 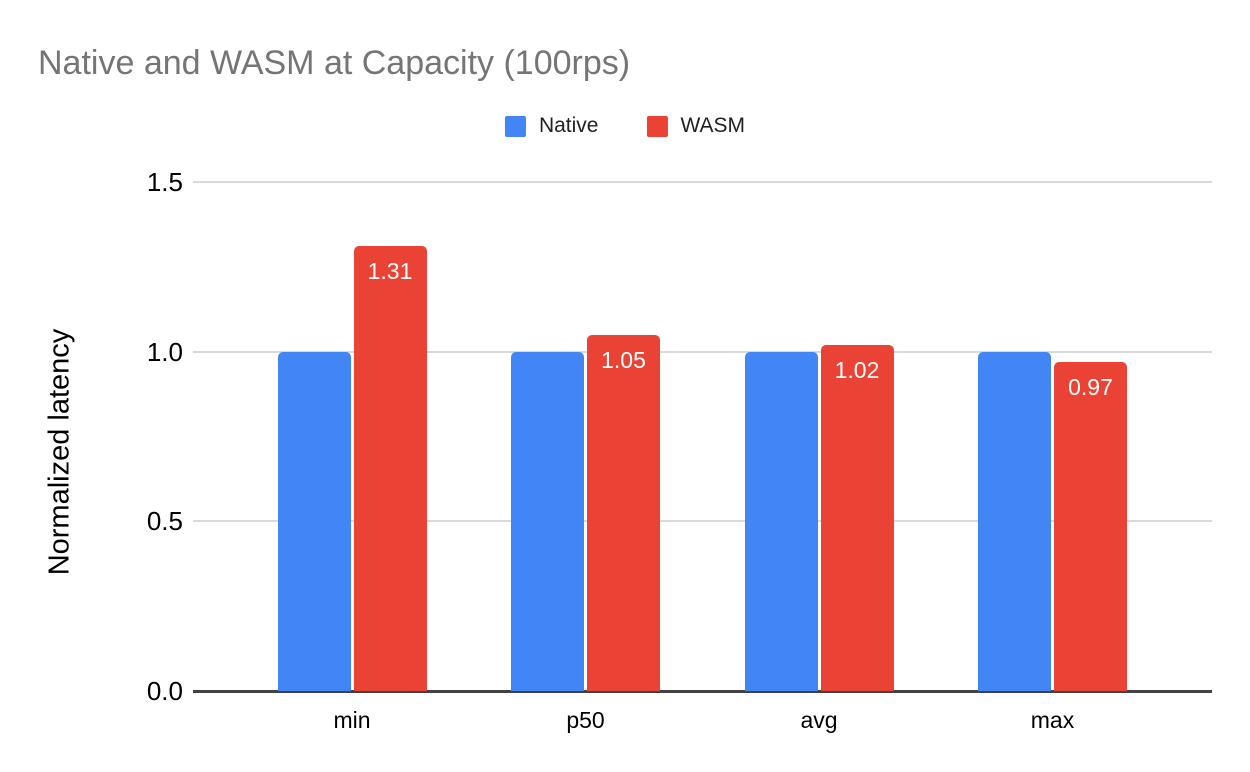 I want to click on bar-wasm-p50, so click(x=623, y=512).